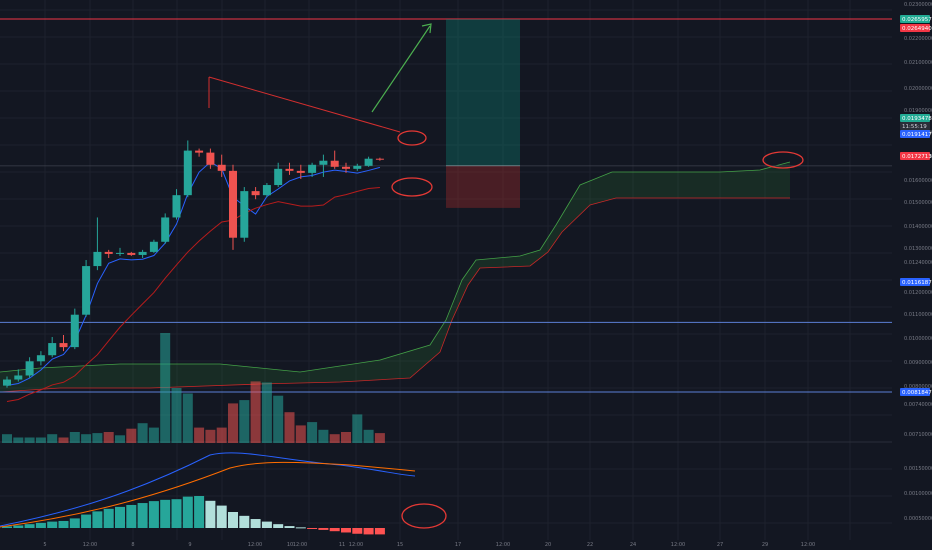 This screenshot has width=932, height=550. What do you see at coordinates (918, 89) in the screenshot?
I see `price-tick-label: 0.02000000` at bounding box center [918, 89].